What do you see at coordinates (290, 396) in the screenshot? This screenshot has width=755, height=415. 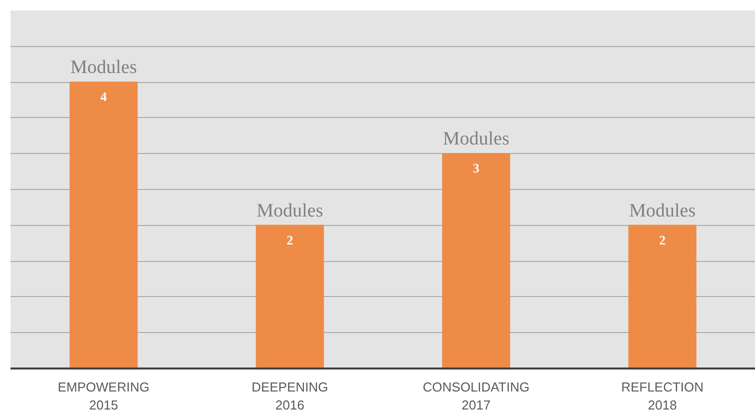 I see `x-tick-label: DEEPENING 2016` at bounding box center [290, 396].